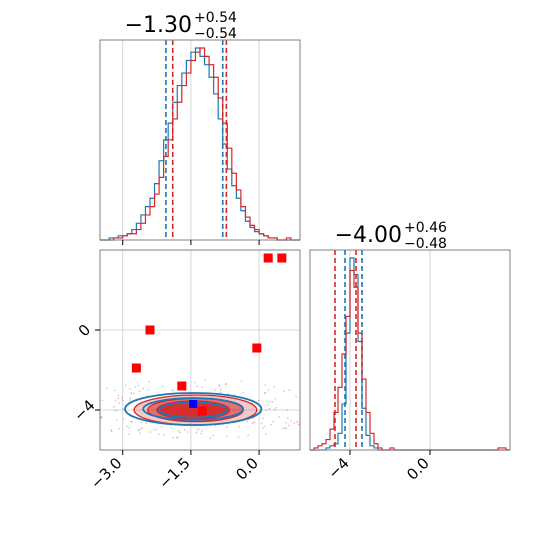 The width and height of the screenshot is (550, 555). Describe the element at coordinates (215, 18) in the screenshot. I see `0-title-upper-error: +0.54` at that location.